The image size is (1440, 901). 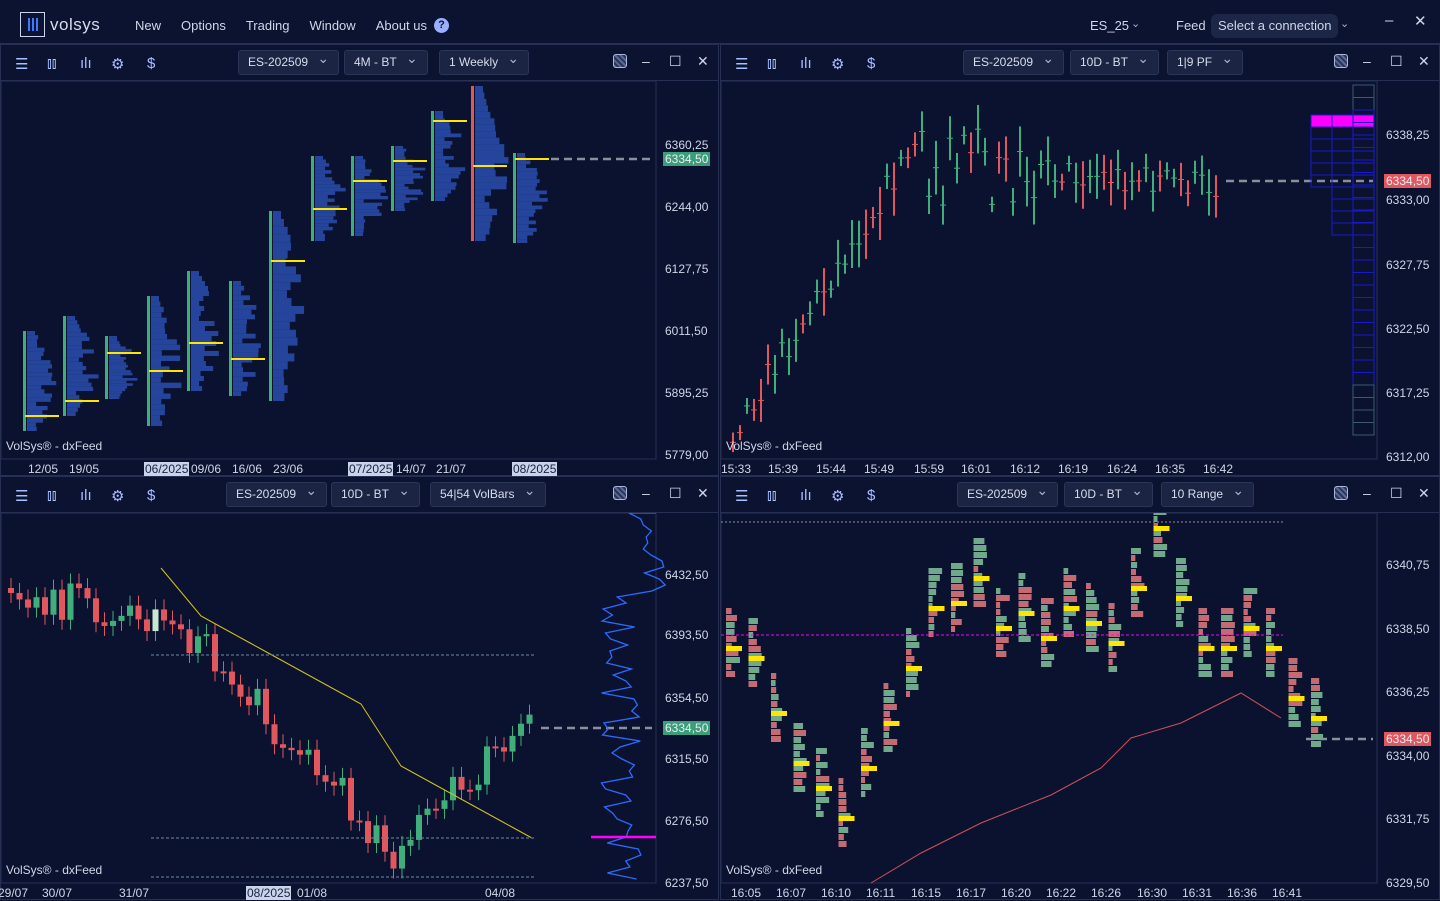 What do you see at coordinates (401, 25) in the screenshot?
I see `menu-about-us: About us` at bounding box center [401, 25].